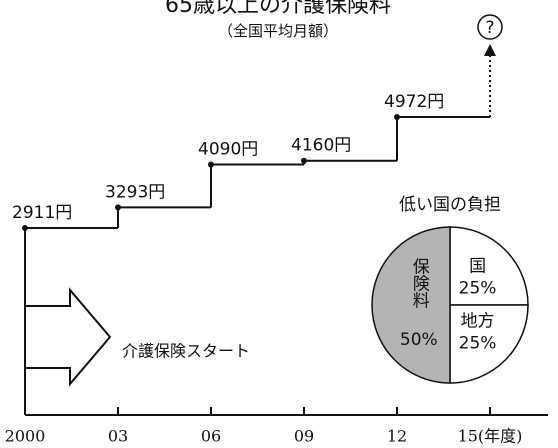  What do you see at coordinates (186, 351) in the screenshot?
I see `annotation: 介護保険スタート` at bounding box center [186, 351].